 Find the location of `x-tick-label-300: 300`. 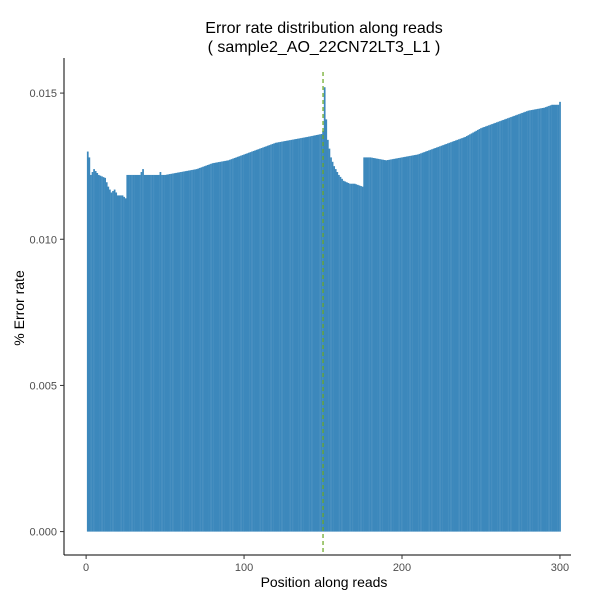

x-tick-label-300: 300 is located at coordinates (560, 568).